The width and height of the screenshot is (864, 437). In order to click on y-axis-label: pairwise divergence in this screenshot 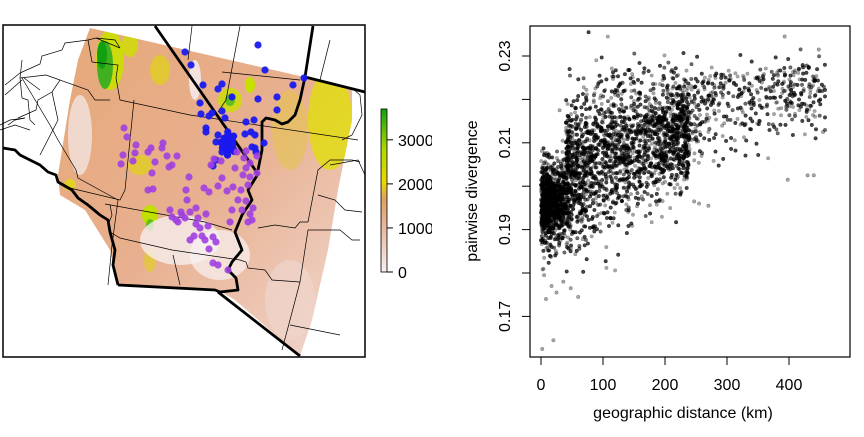, I will do `click(472, 191)`.